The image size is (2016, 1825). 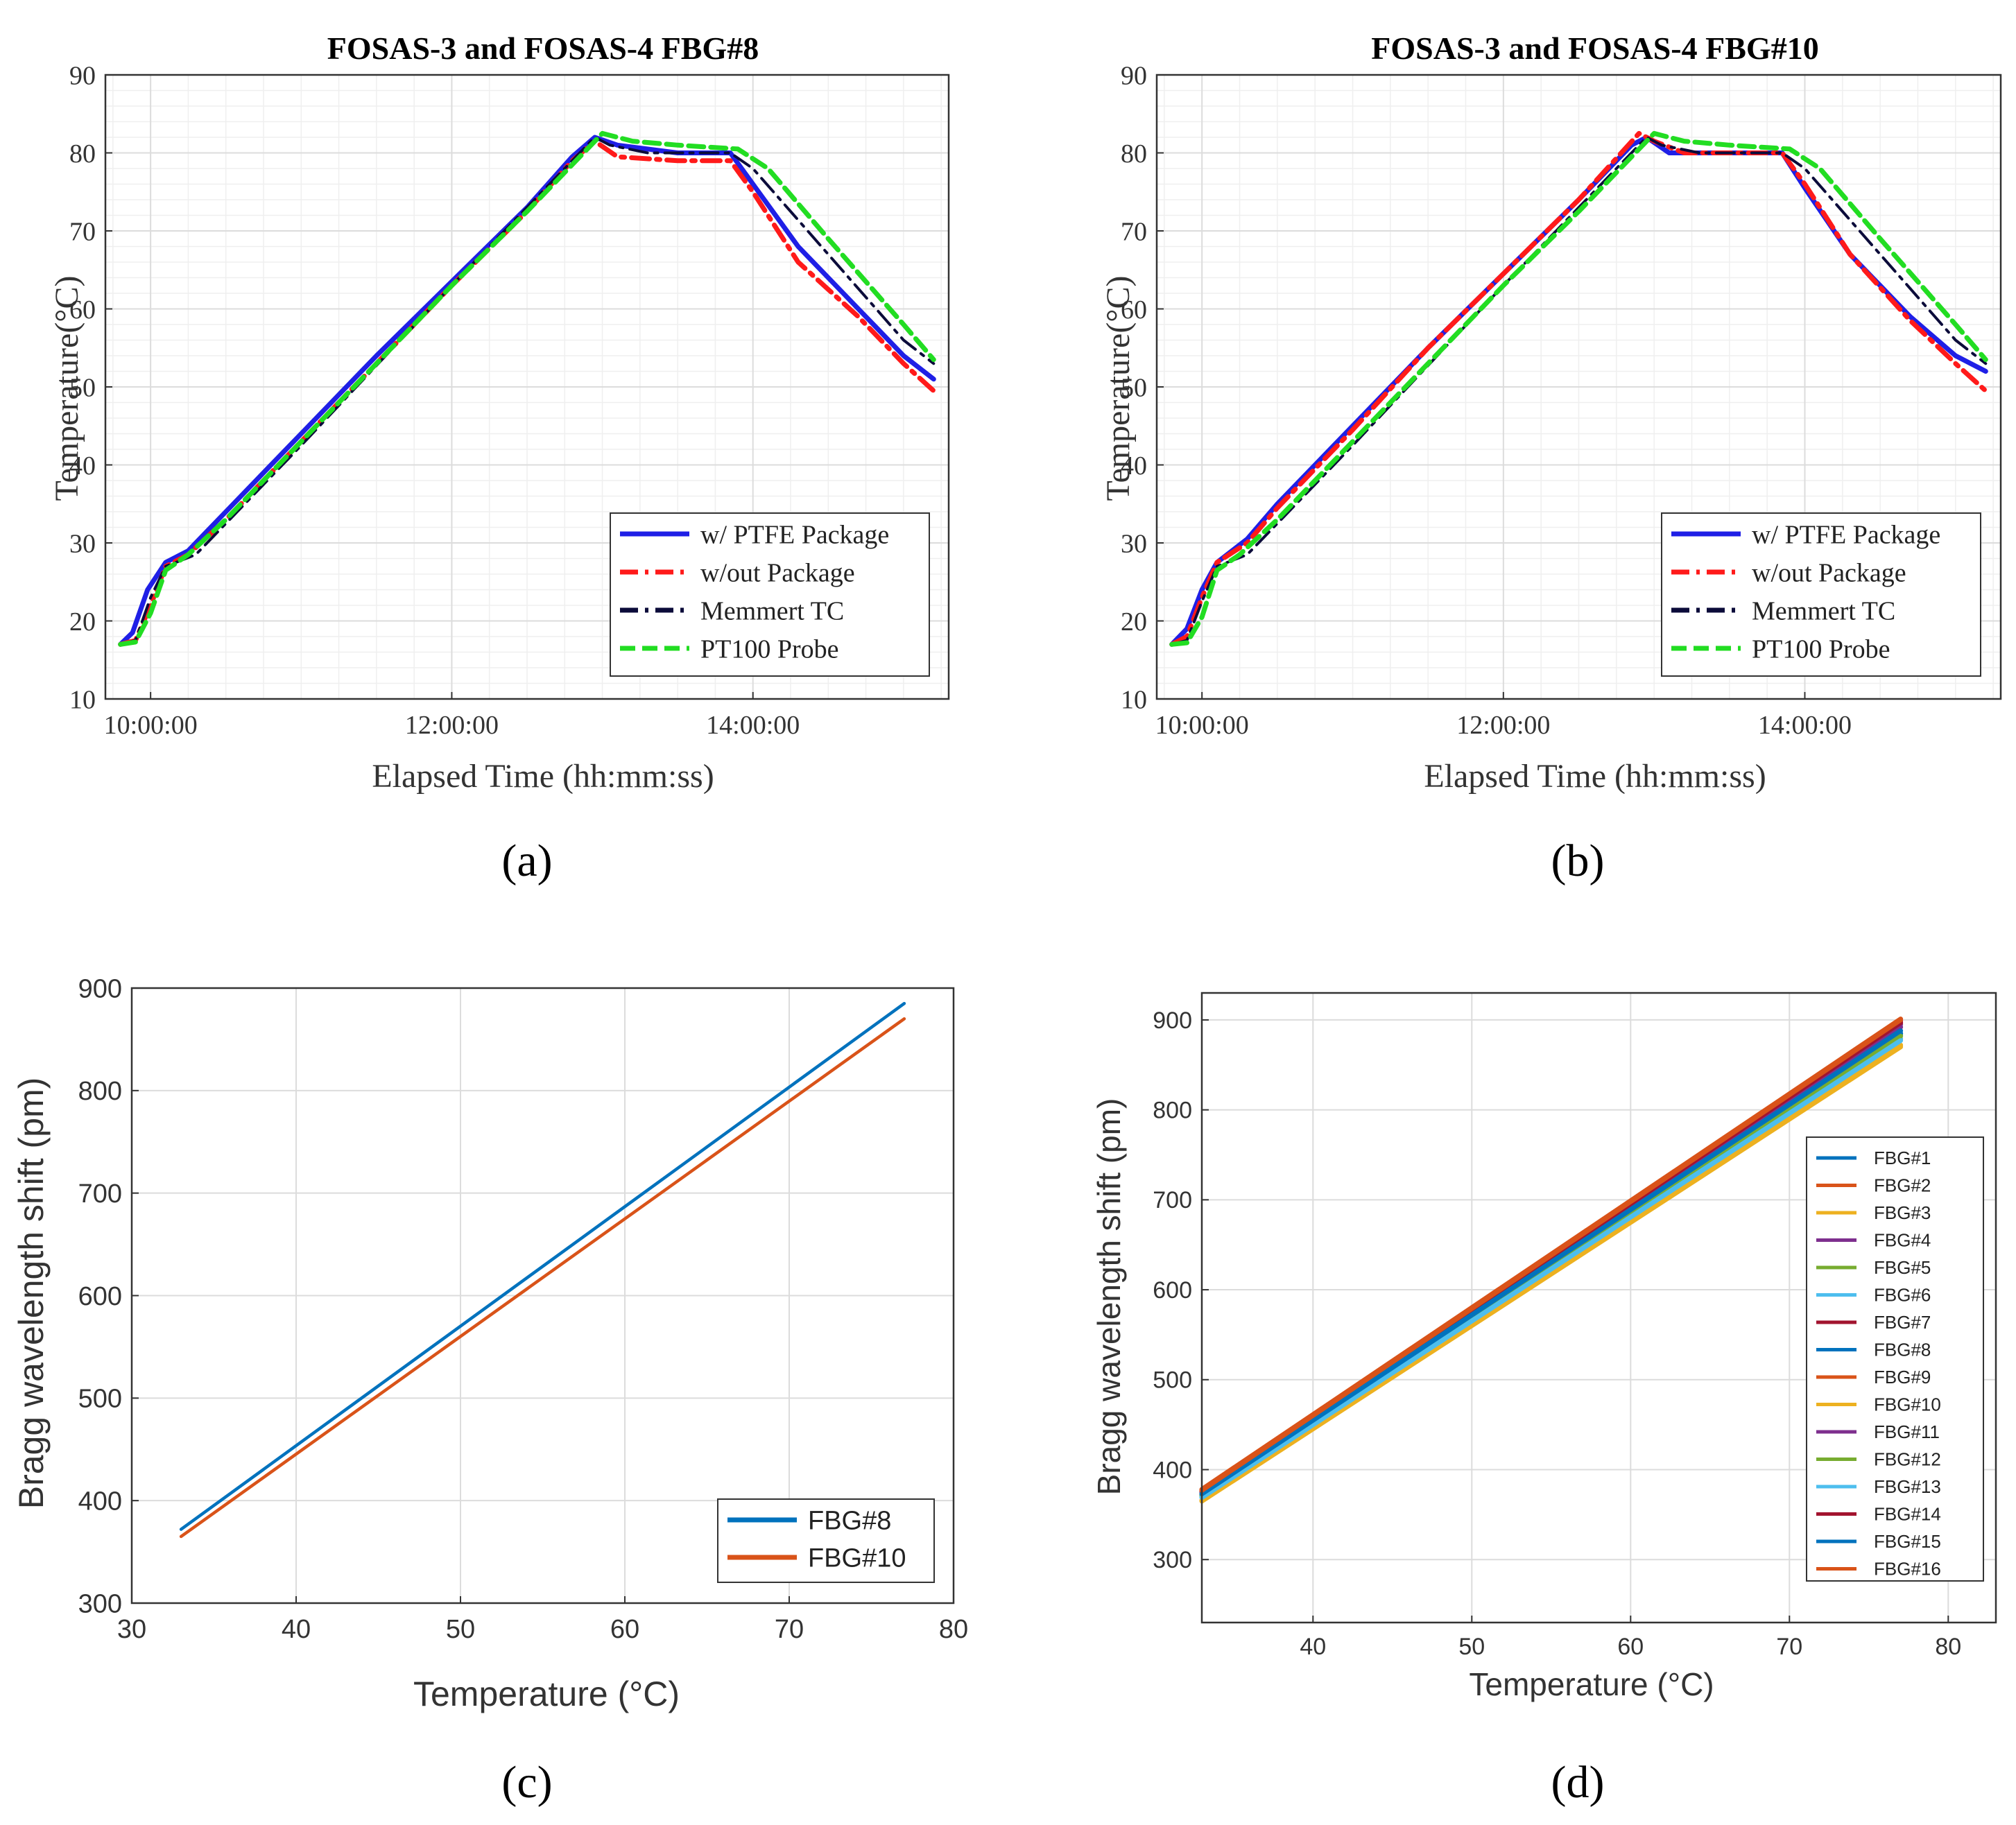 I want to click on panel-c-label: (c), so click(x=526, y=1782).